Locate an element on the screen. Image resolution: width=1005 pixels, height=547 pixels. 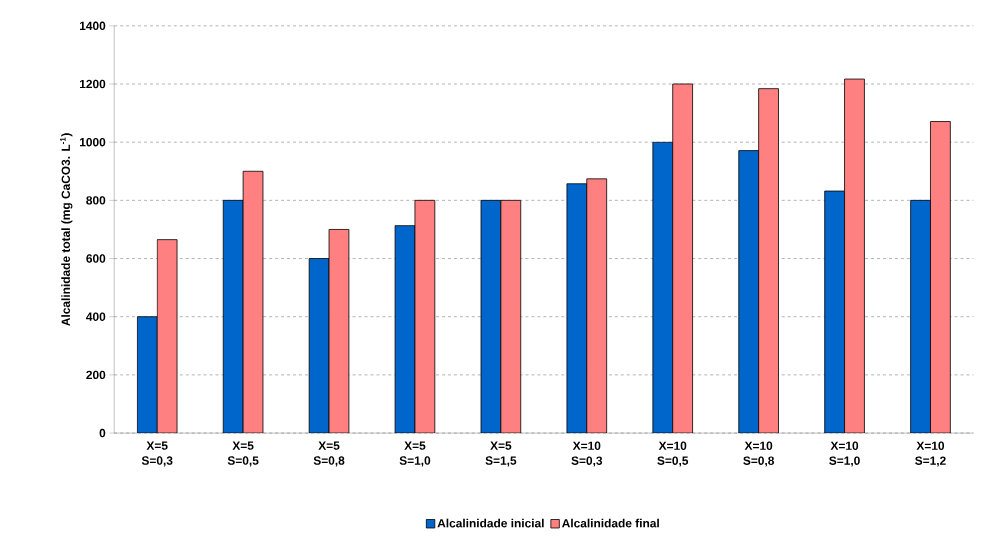
legend-label: Alcalinidade inicial is located at coordinates (490, 523).